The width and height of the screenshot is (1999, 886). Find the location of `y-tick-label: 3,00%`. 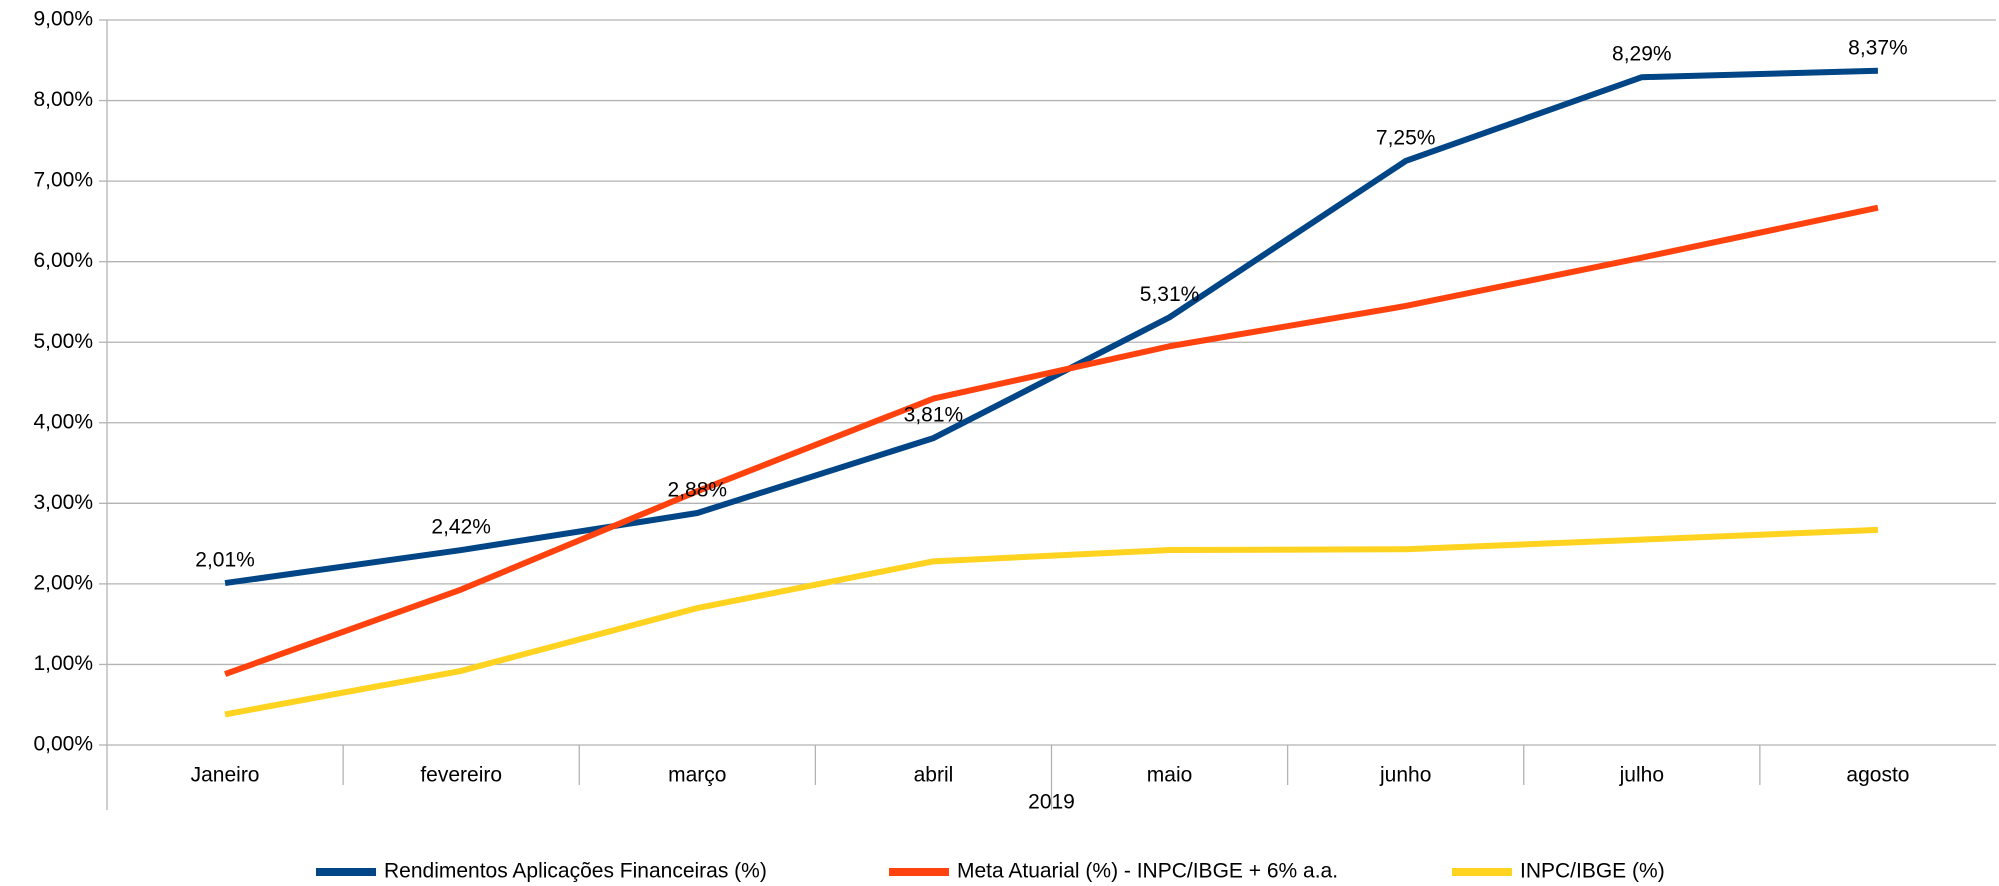

y-tick-label: 3,00% is located at coordinates (63, 502).